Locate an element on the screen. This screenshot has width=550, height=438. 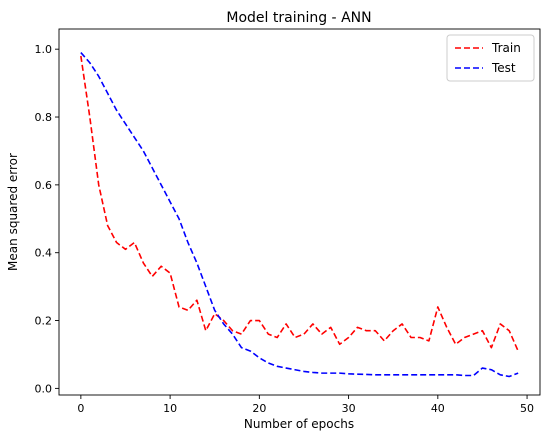
y-axis-label: Mean squared error is located at coordinates (13, 212).